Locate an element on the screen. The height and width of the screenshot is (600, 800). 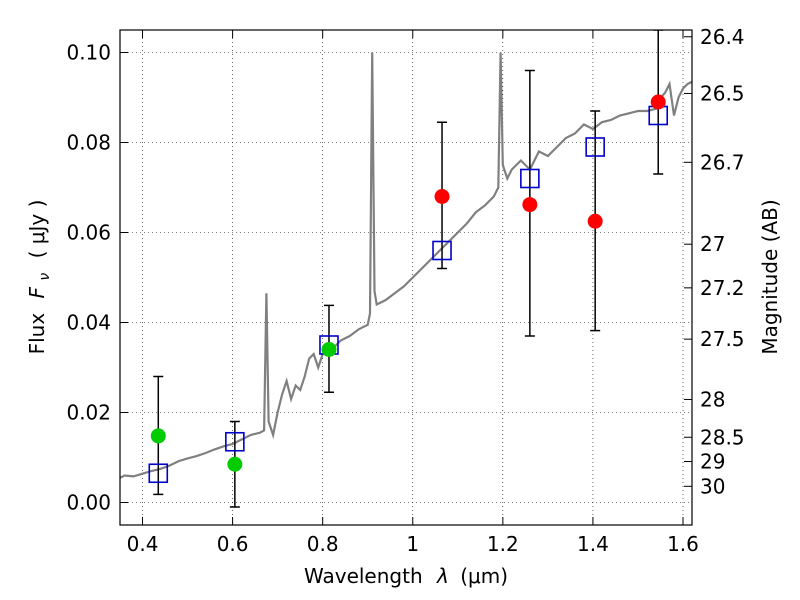
x-tick-label: 0.4 is located at coordinates (143, 544).